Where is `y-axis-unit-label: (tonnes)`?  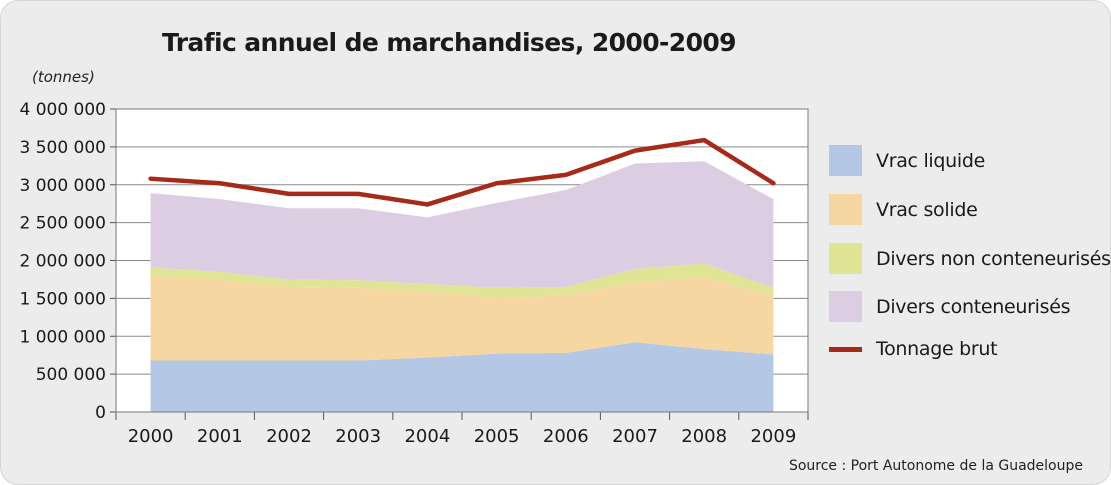
y-axis-unit-label: (tonnes) is located at coordinates (63, 77).